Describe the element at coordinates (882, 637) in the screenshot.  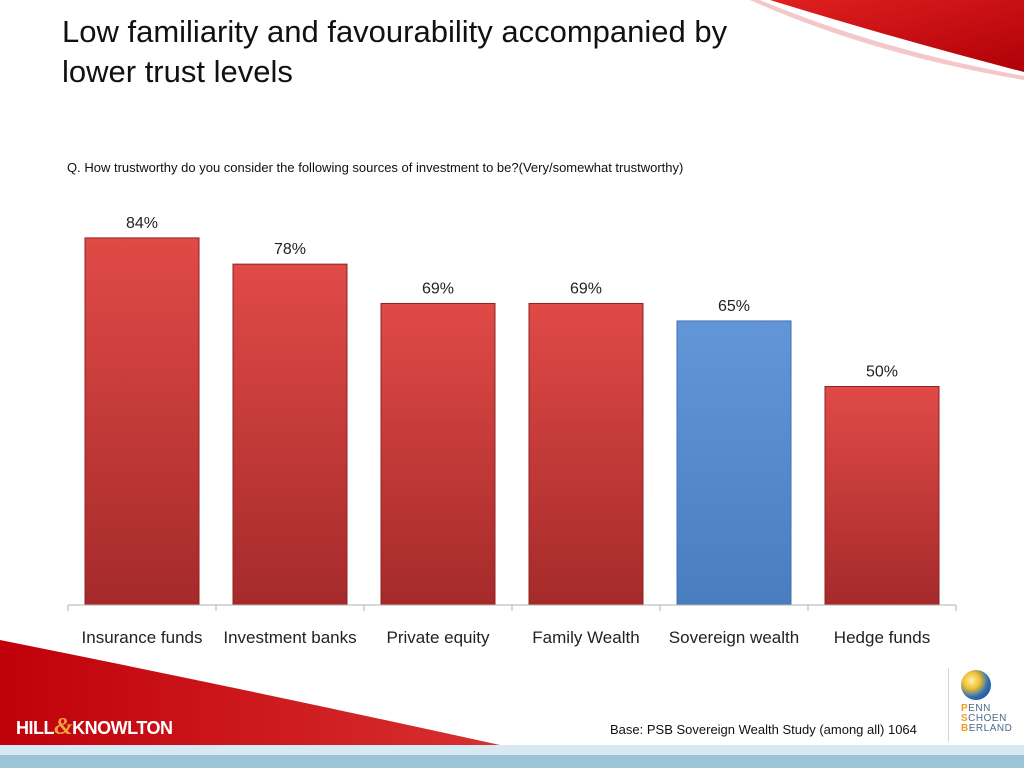
I see `category-label: Hedge funds` at that location.